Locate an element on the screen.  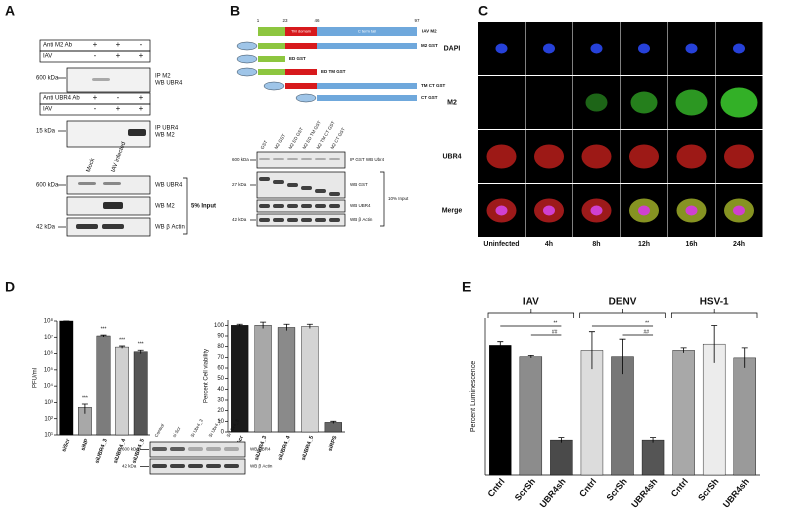
column-label: 12h is located at coordinates (644, 244).